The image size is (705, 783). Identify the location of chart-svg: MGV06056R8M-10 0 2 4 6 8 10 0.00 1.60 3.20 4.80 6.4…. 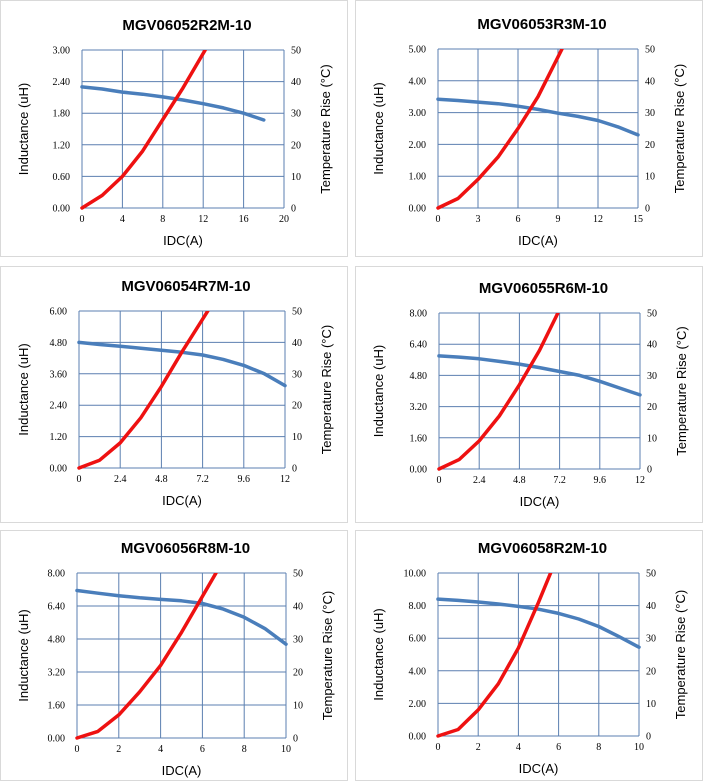
(175, 659).